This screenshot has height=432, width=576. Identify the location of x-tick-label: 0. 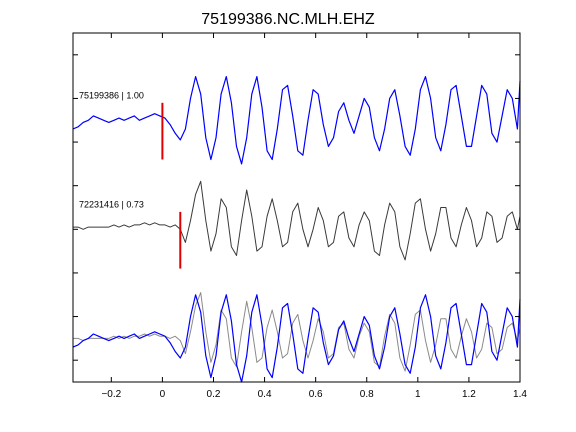
(163, 394).